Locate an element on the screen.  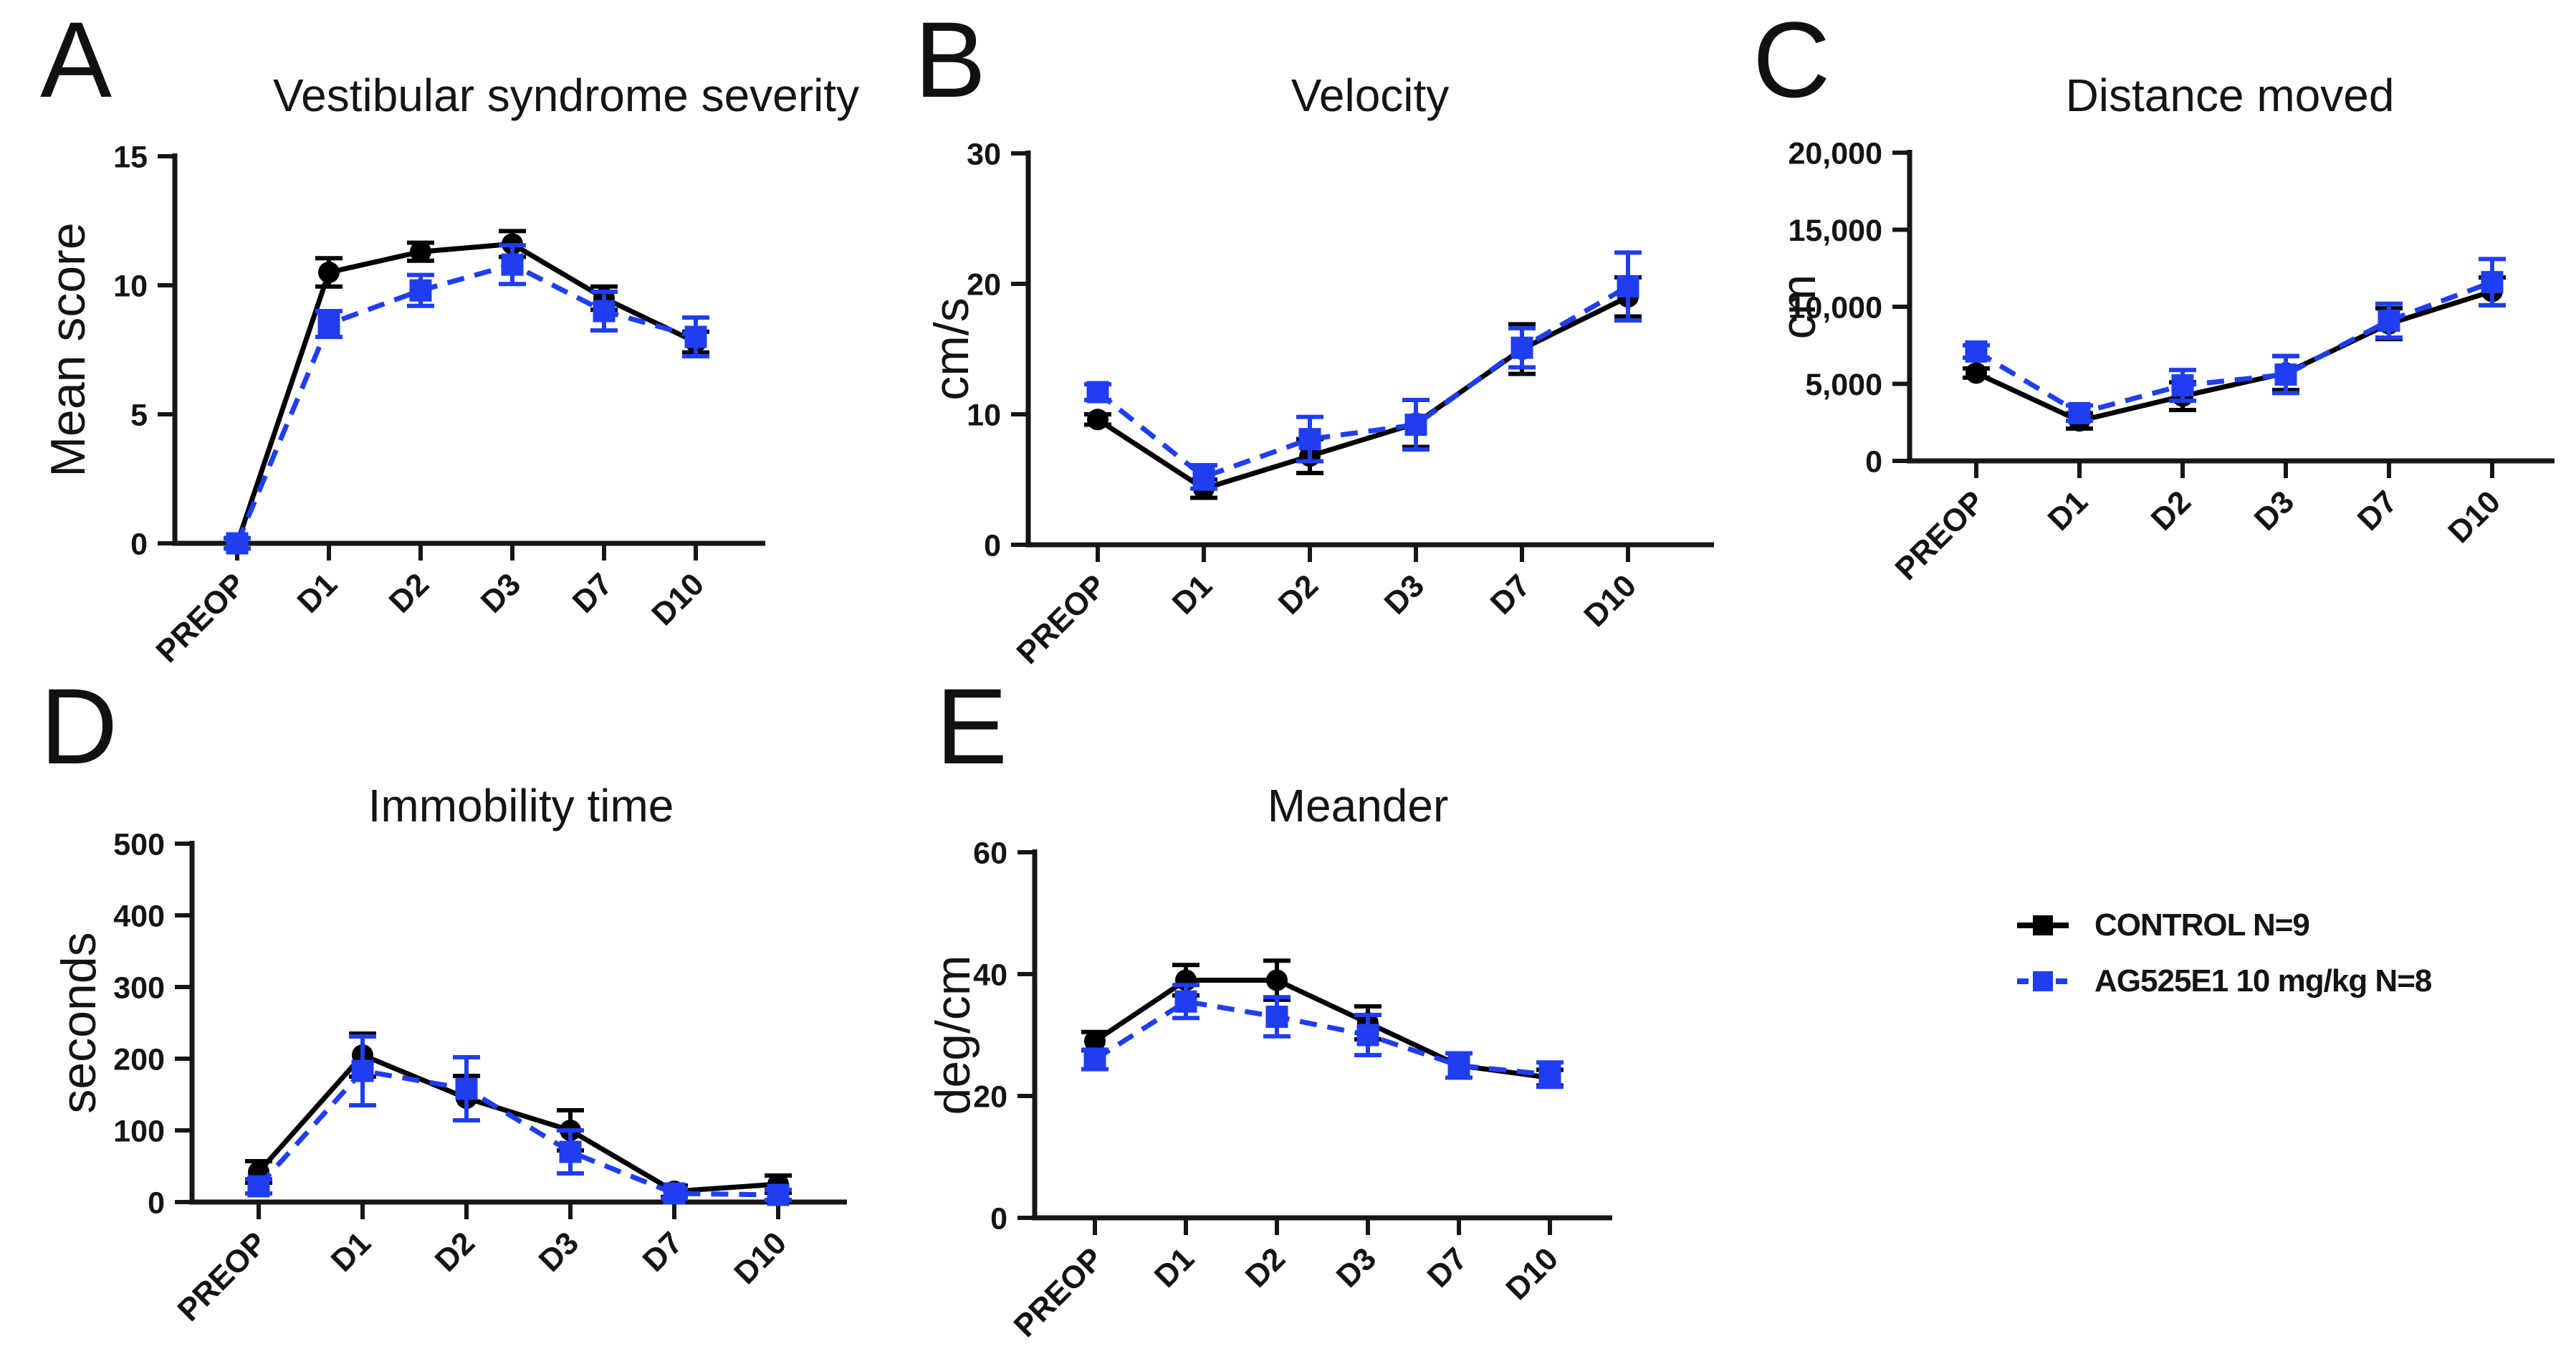
y-axis-label-cm: cm is located at coordinates (1799, 307).